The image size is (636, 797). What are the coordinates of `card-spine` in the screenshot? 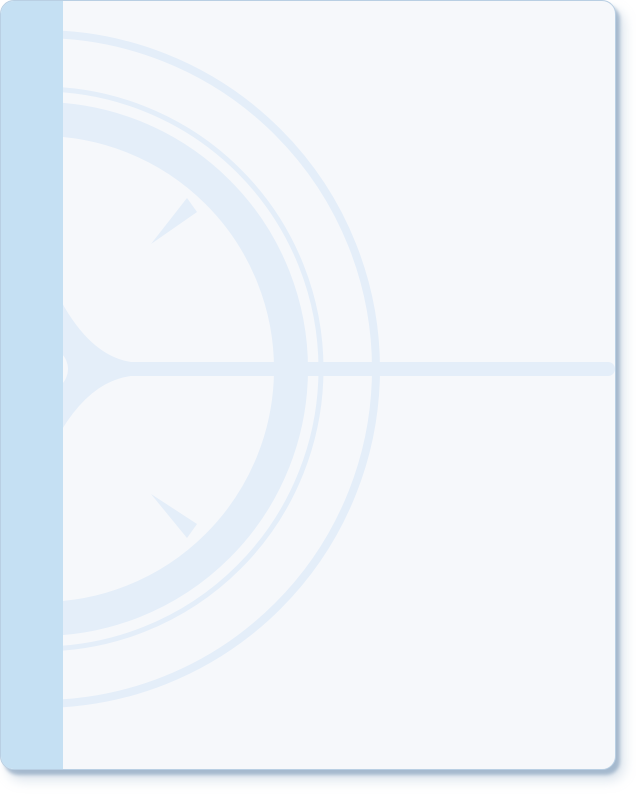 It's located at (32, 385).